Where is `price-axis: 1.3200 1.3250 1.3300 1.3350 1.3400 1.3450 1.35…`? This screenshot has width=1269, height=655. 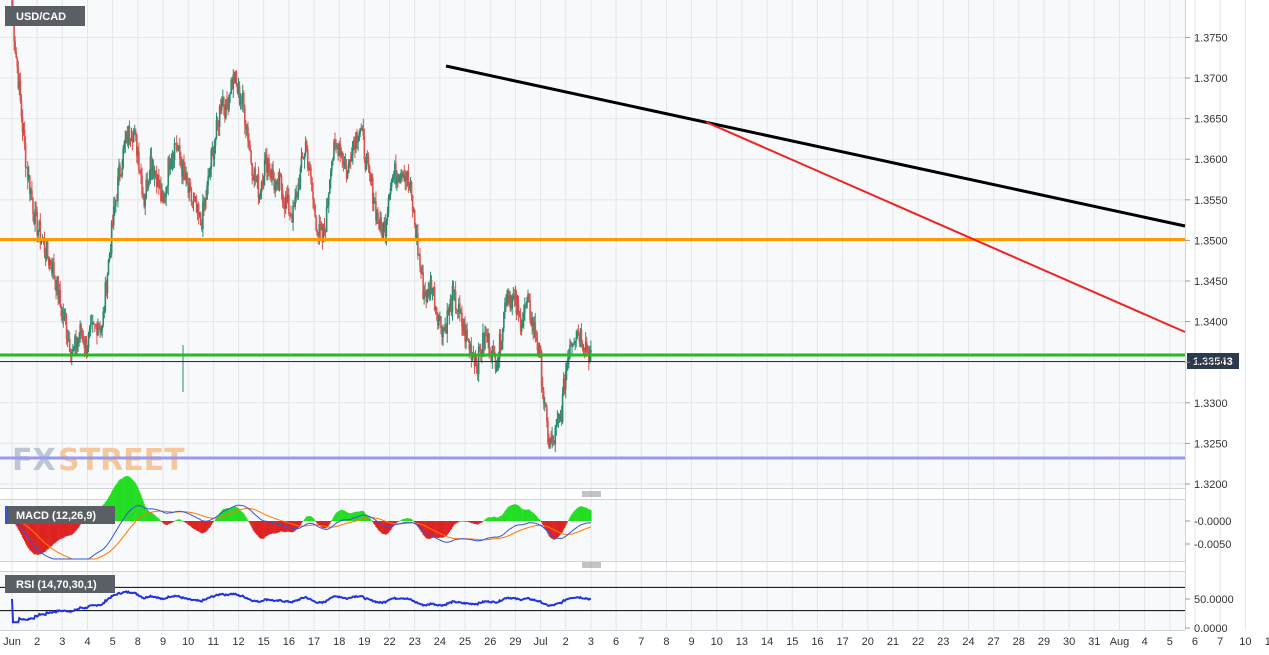
price-axis: 1.3200 1.3250 1.3300 1.3350 1.3400 1.3450 1.35… is located at coordinates (1209, 333).